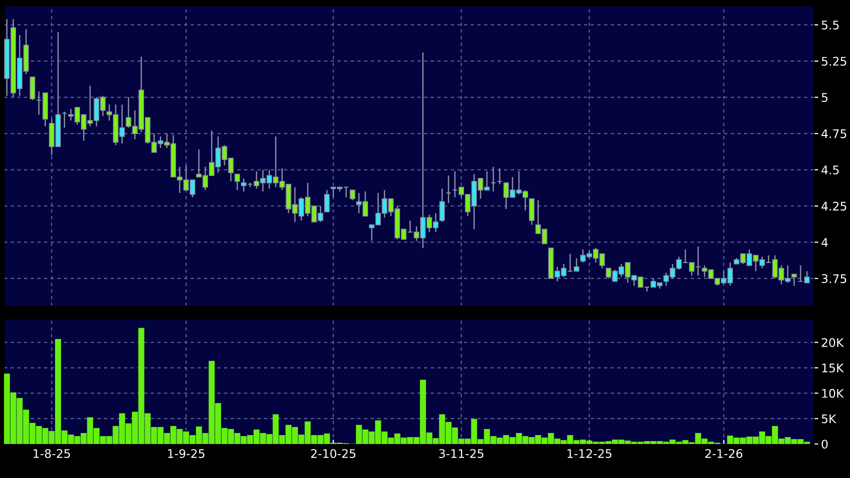 Image resolution: width=850 pixels, height=478 pixels. I want to click on y-tick-label: 4, so click(825, 242).